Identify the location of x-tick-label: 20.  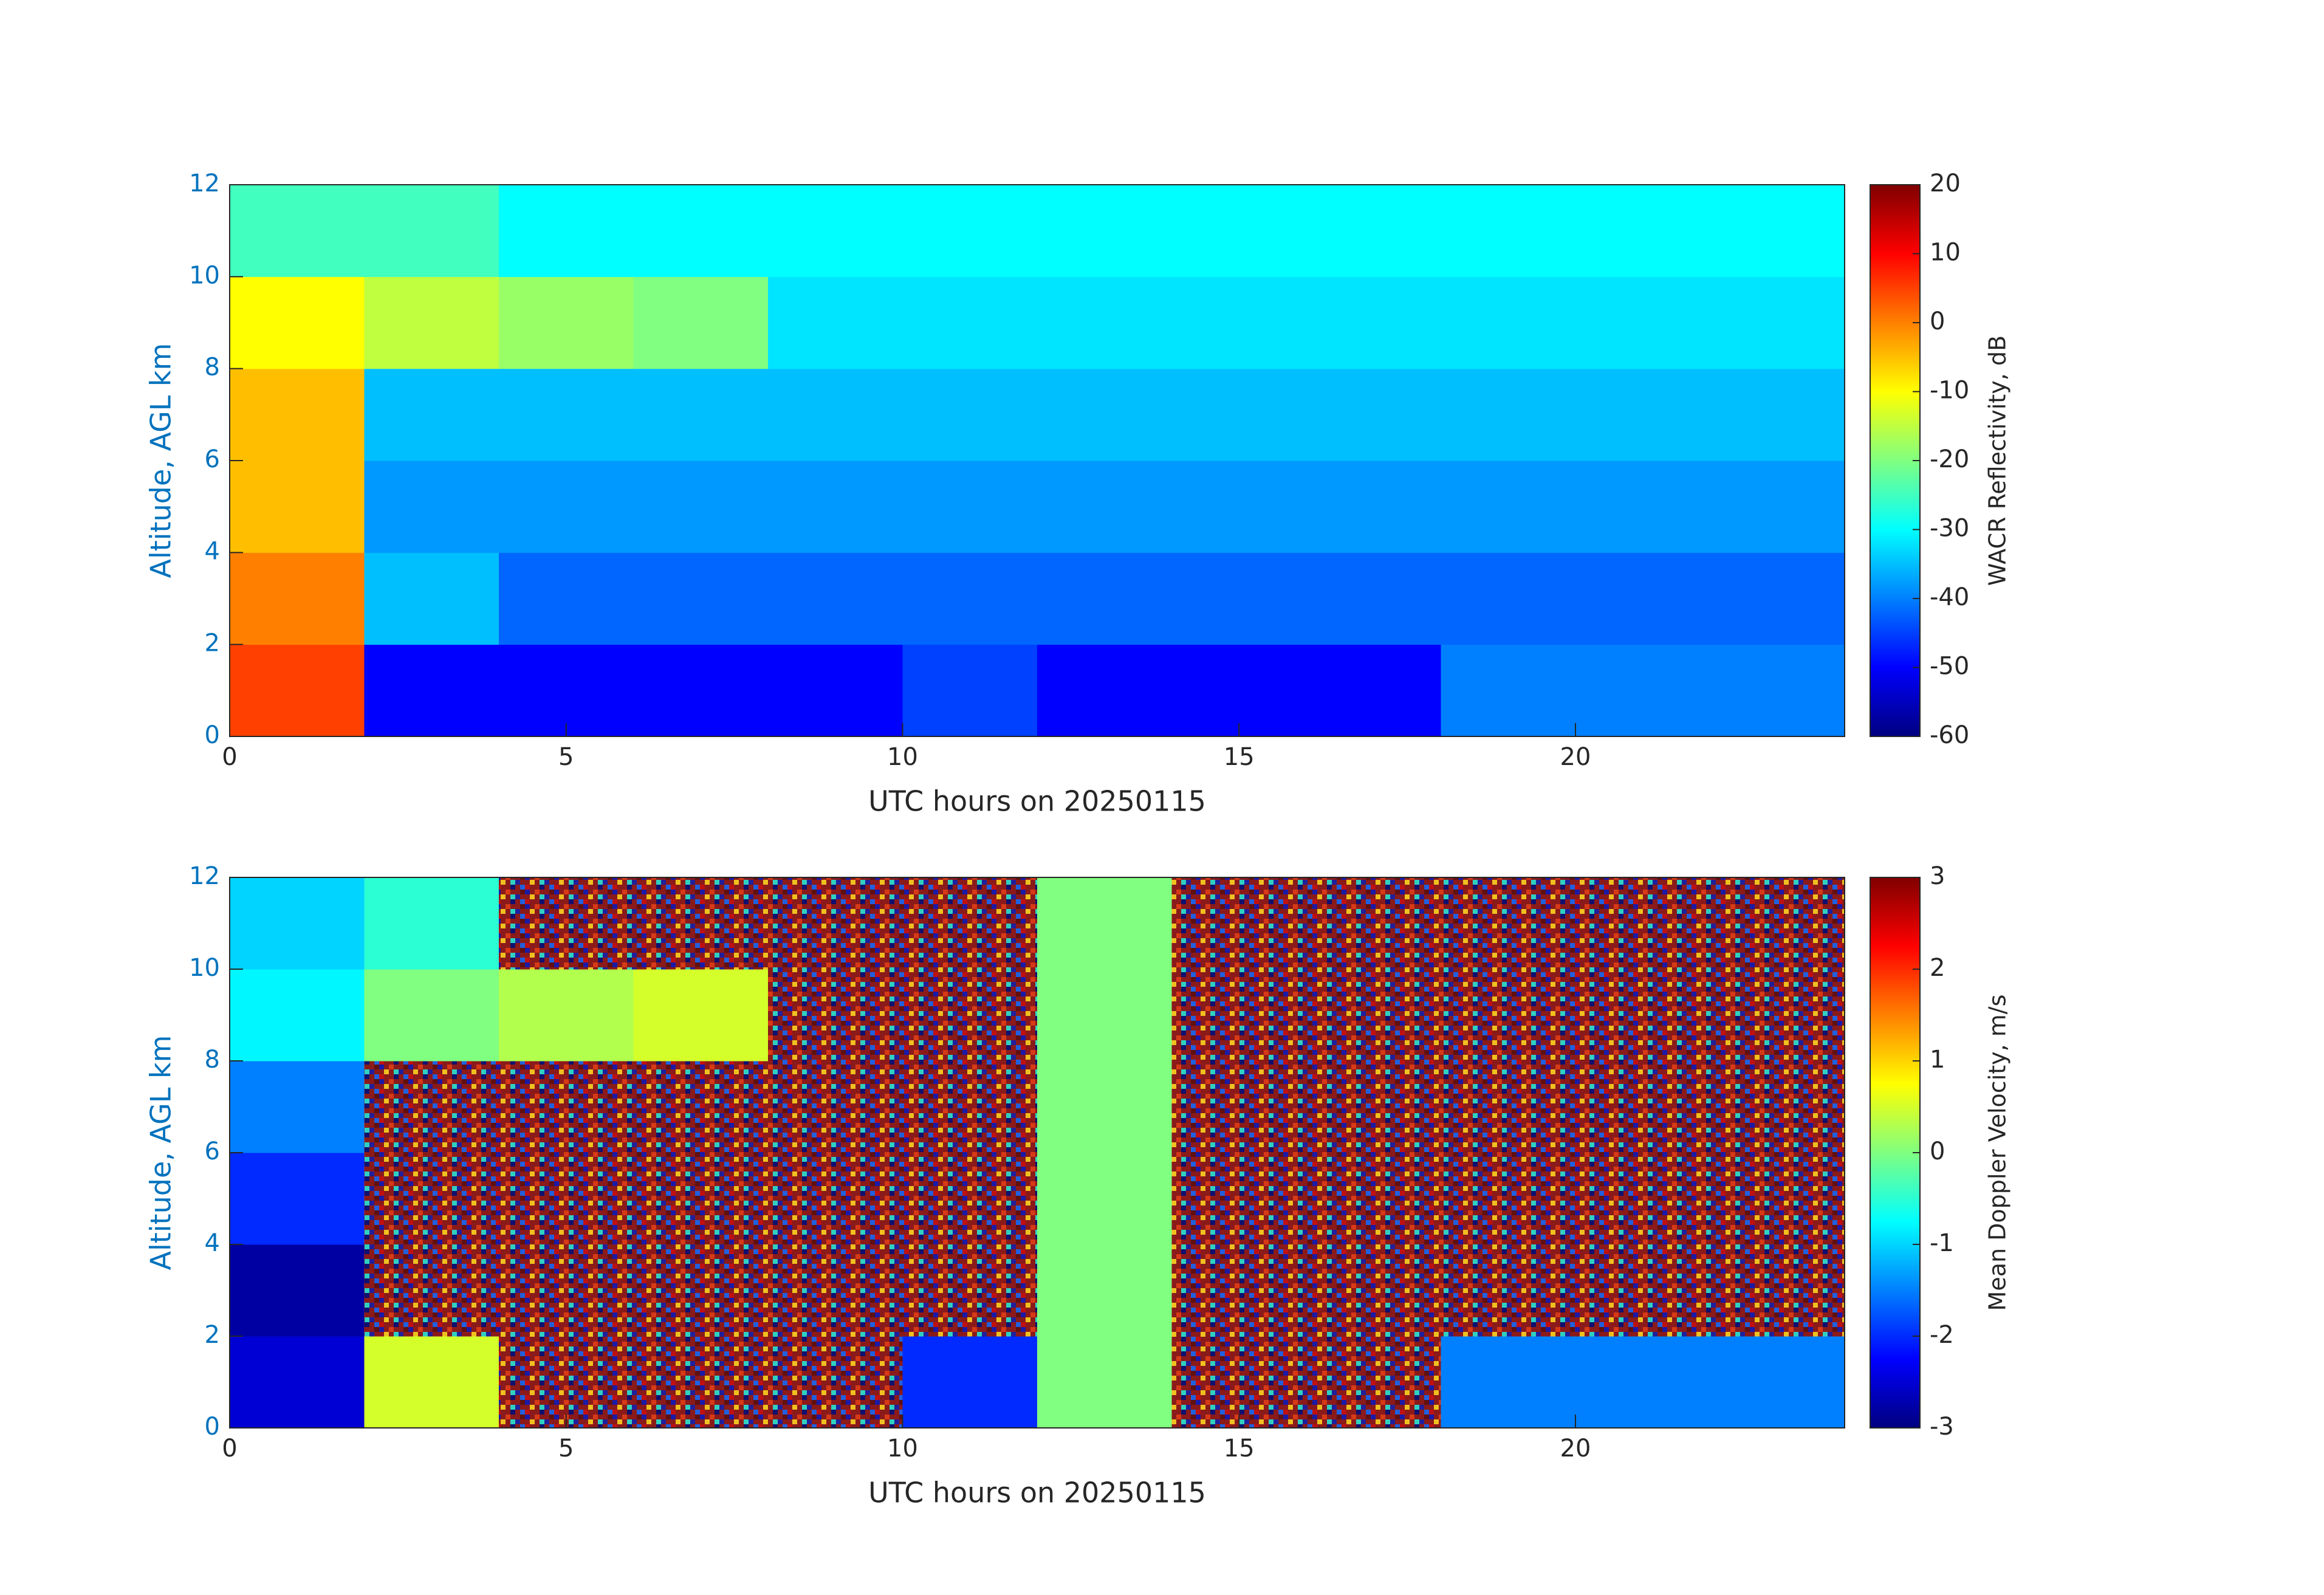
(1575, 757).